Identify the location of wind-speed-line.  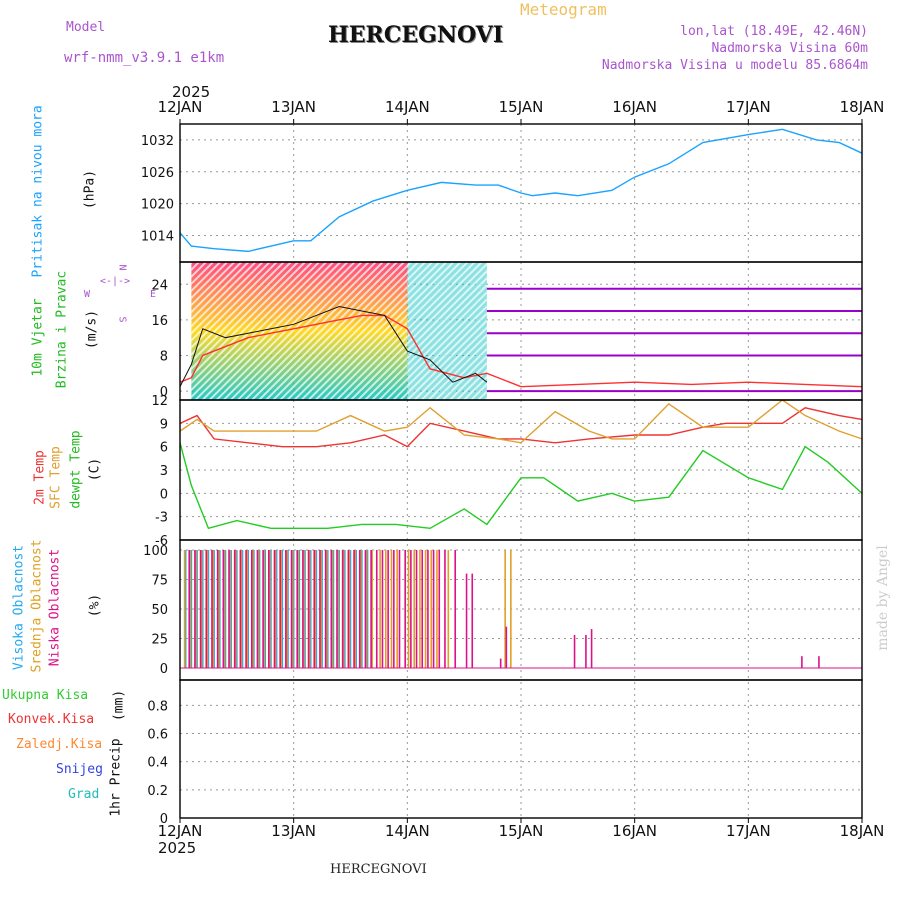
(333, 346).